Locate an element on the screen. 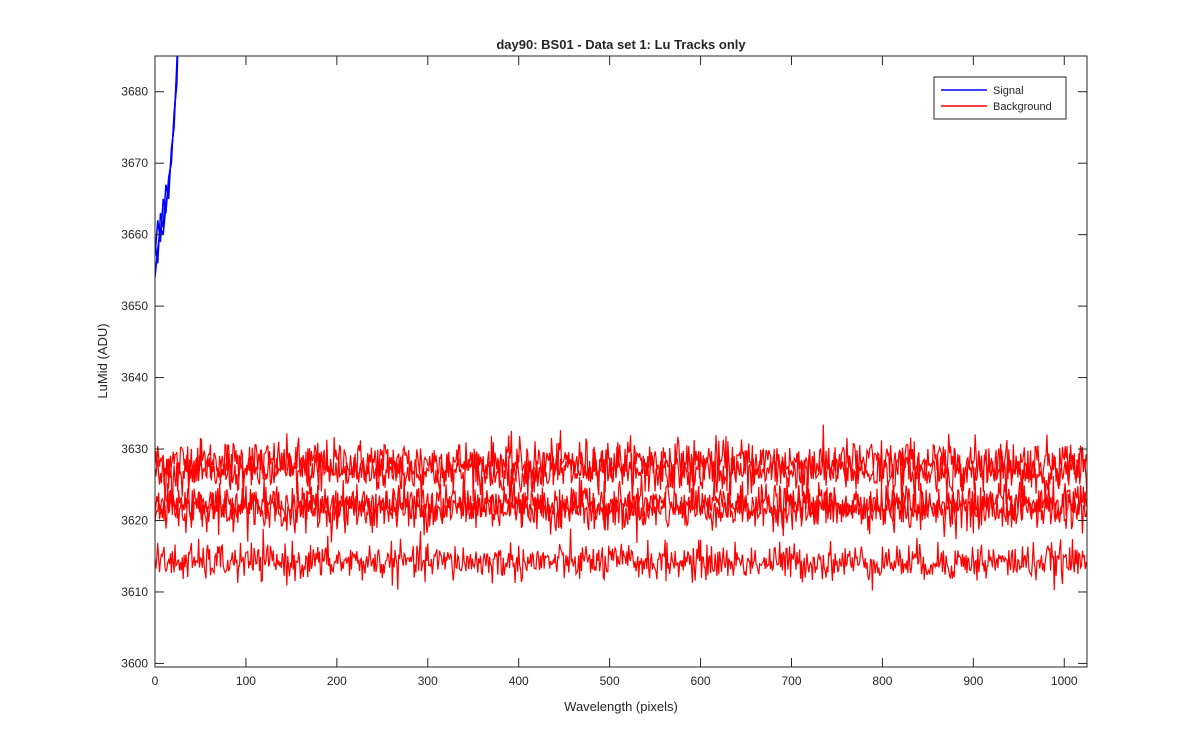  legend: Signal Background is located at coordinates (1000, 98).